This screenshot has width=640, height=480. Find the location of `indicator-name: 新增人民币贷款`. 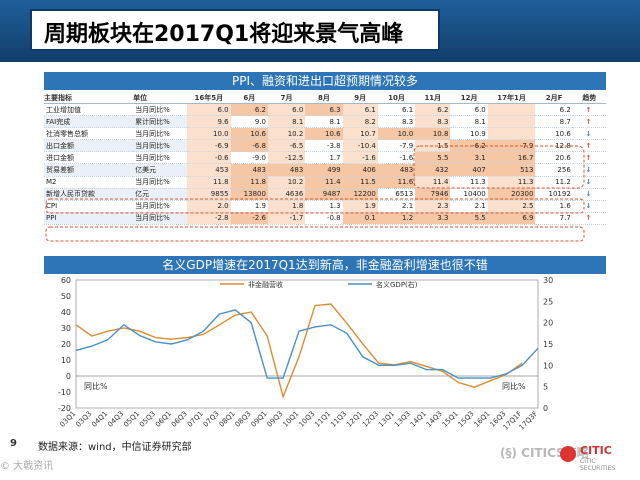

indicator-name: 新增人民币贷款 is located at coordinates (89, 194).